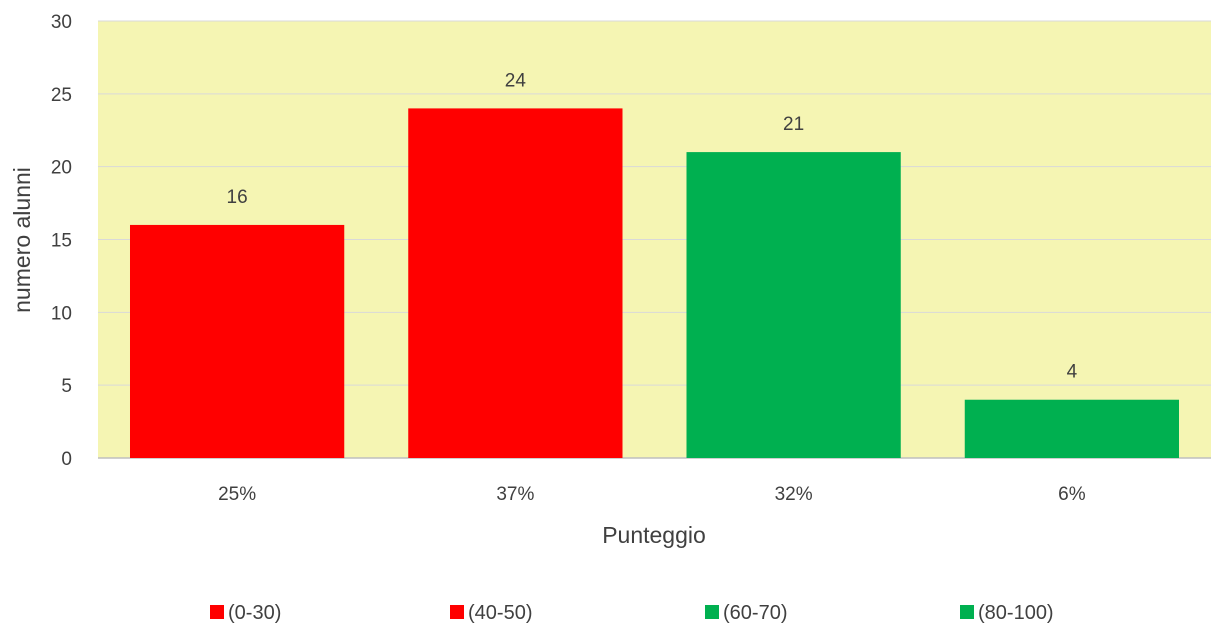 Image resolution: width=1211 pixels, height=635 pixels. I want to click on y-tick-label: 0, so click(66, 459).